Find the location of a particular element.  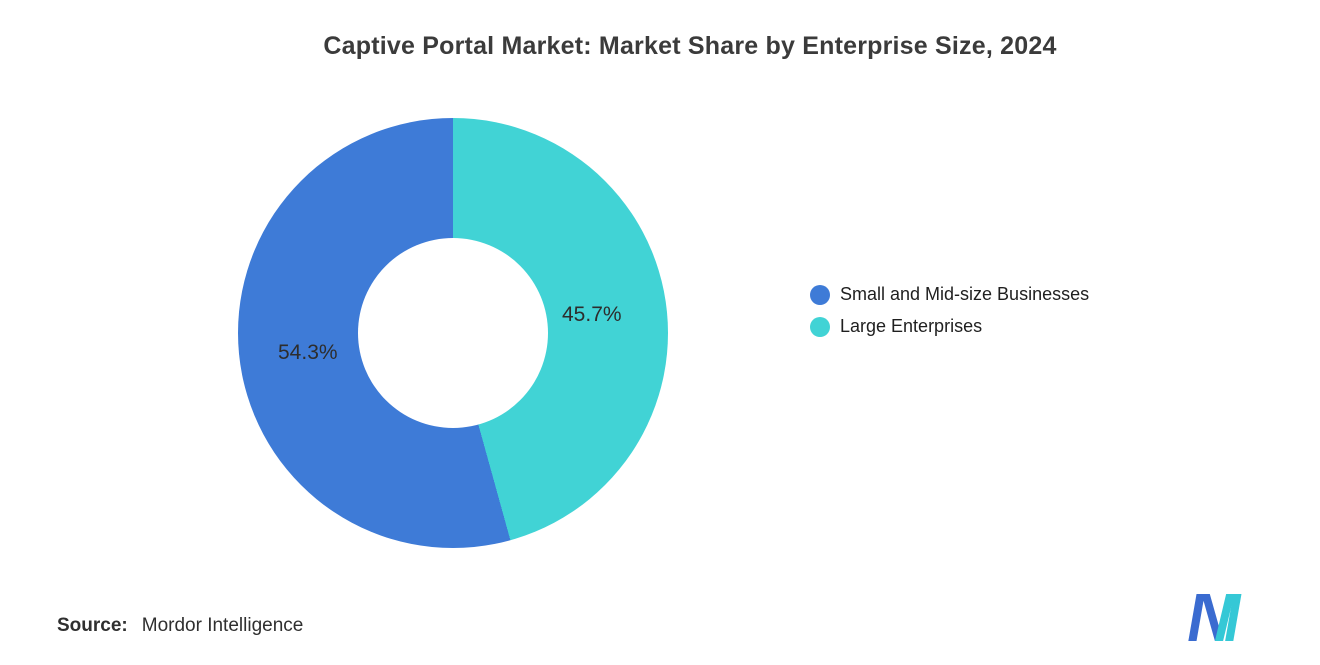

legend-label: Large Enterprises is located at coordinates (911, 326).